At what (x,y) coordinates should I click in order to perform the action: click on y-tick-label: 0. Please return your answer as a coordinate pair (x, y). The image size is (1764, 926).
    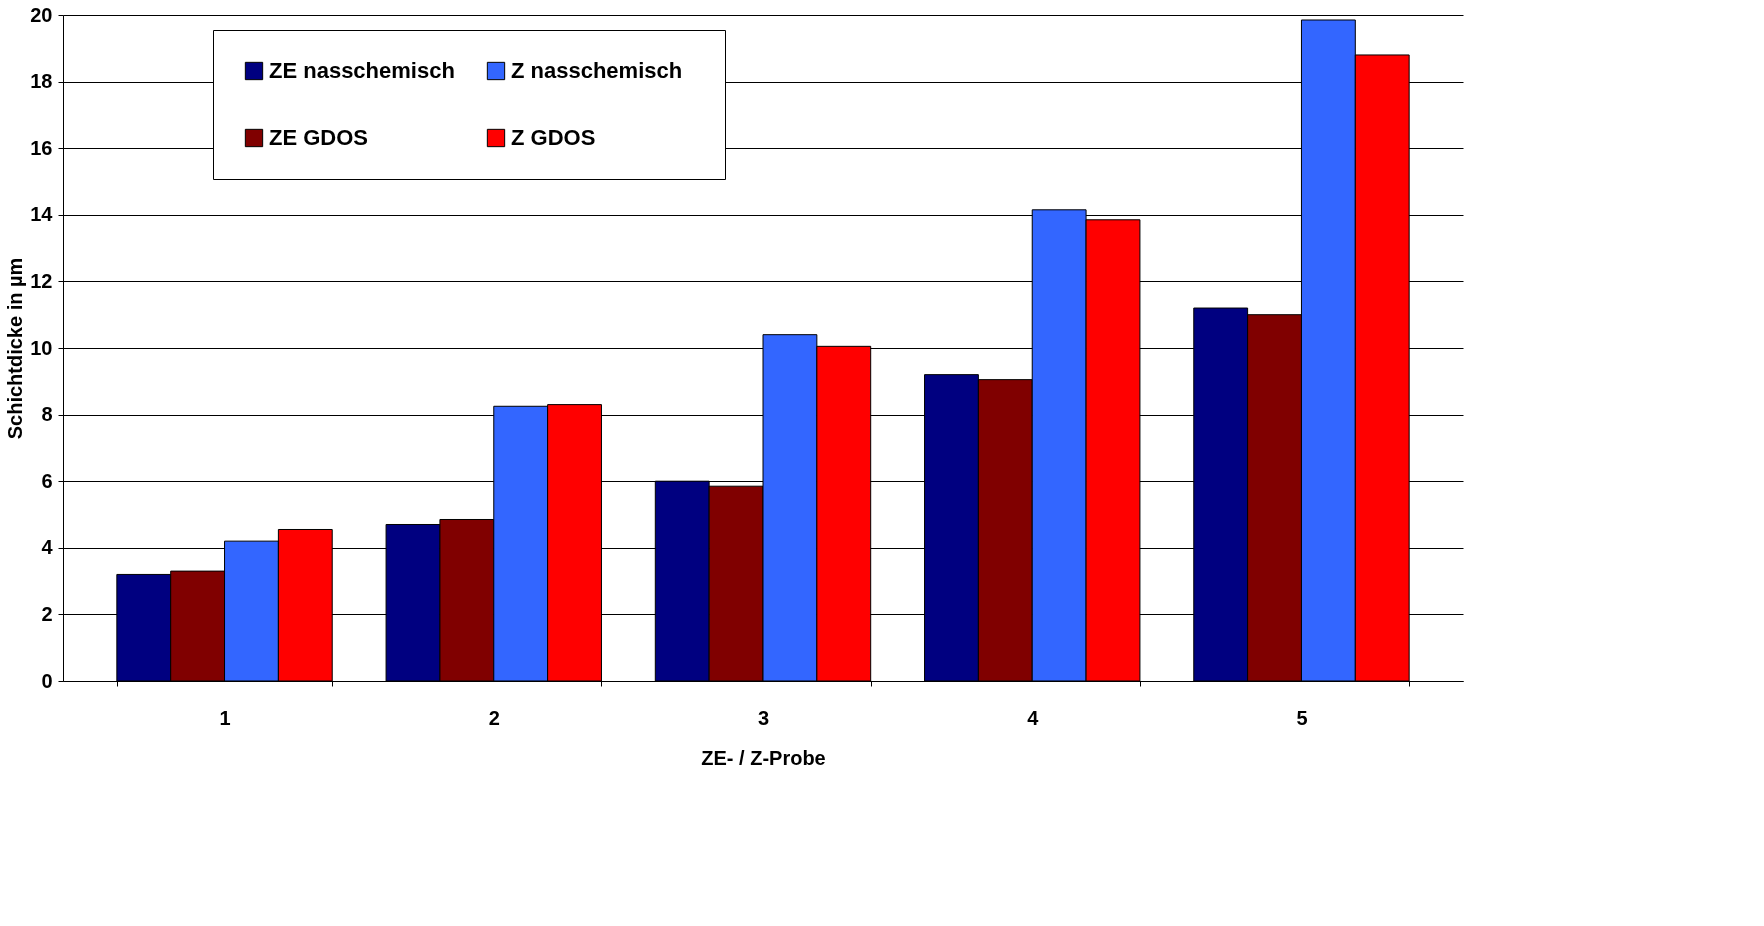
    Looking at the image, I should click on (47, 680).